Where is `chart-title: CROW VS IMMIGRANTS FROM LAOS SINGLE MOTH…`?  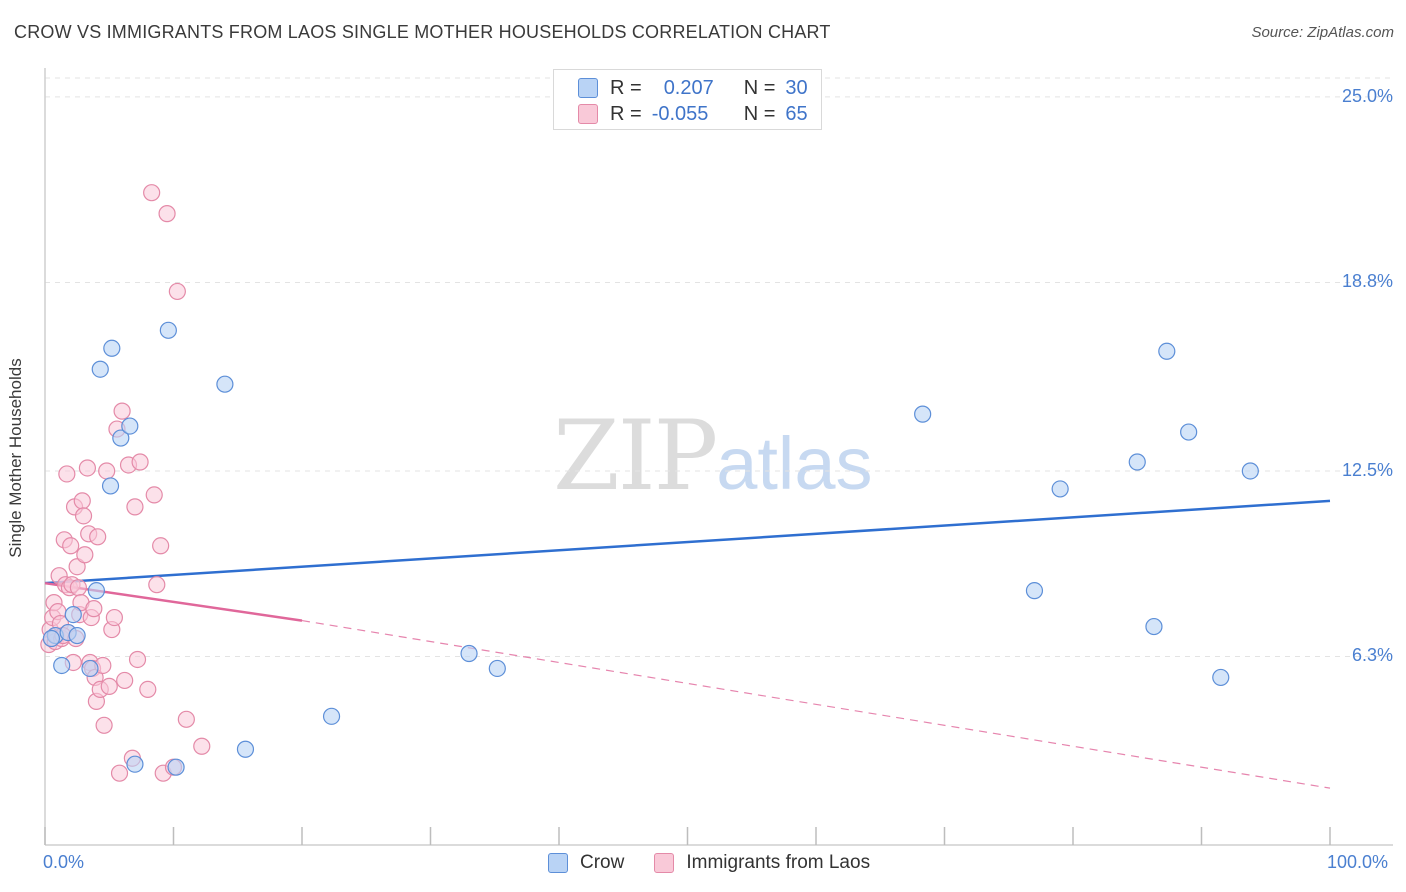
chart-title: CROW VS IMMIGRANTS FROM LAOS SINGLE MOTH… is located at coordinates (422, 32).